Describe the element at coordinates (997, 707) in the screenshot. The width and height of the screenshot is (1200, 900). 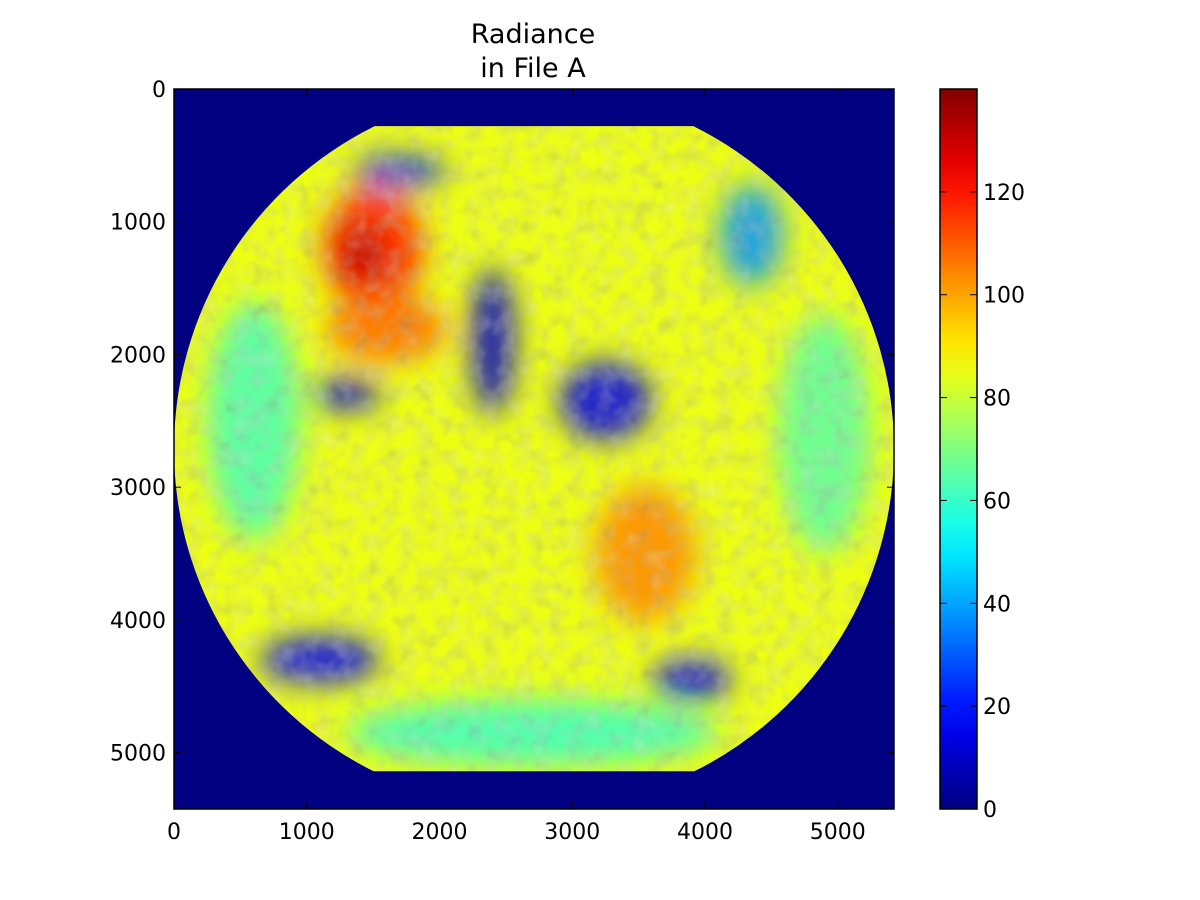
I see `colorbar-tick-label: 20` at that location.